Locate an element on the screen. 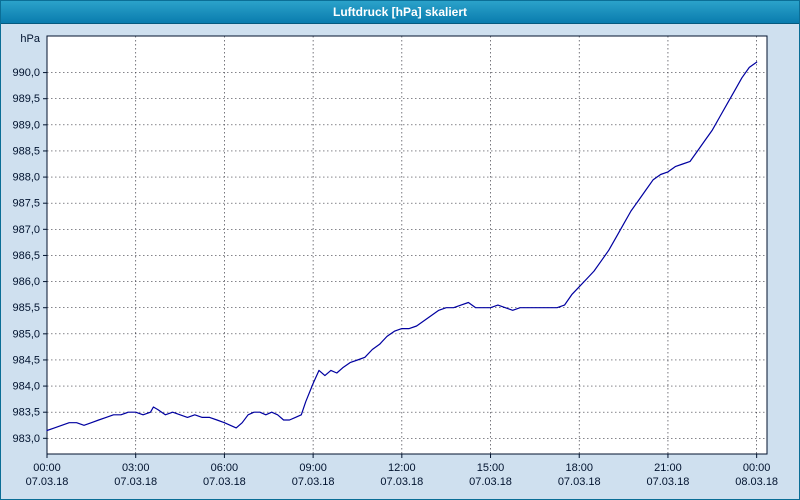 This screenshot has width=800, height=500. y-tick-label: 986,5 is located at coordinates (26, 256).